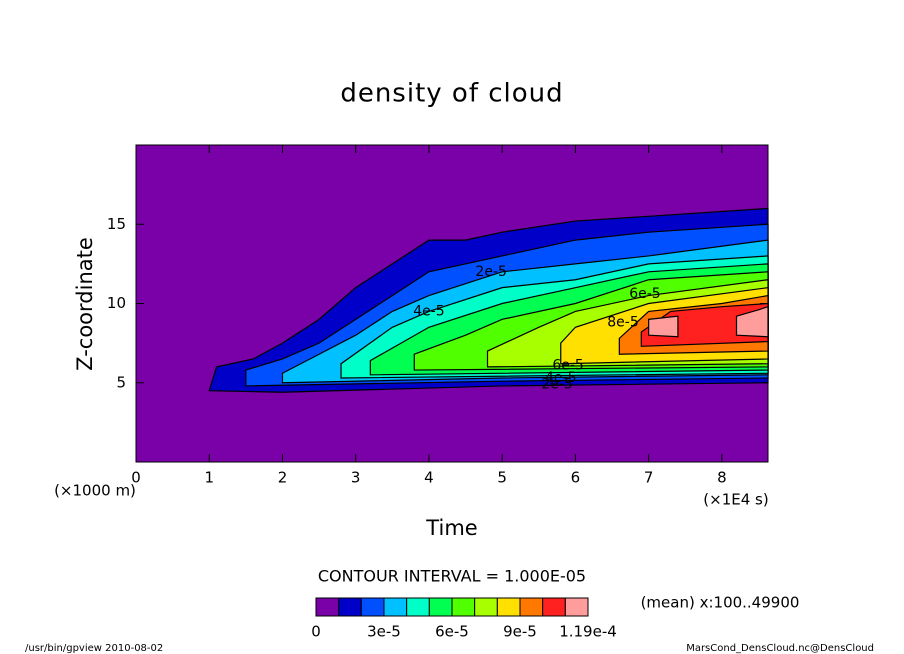  I want to click on mean-note: (mean) x:100..49900, so click(720, 603).